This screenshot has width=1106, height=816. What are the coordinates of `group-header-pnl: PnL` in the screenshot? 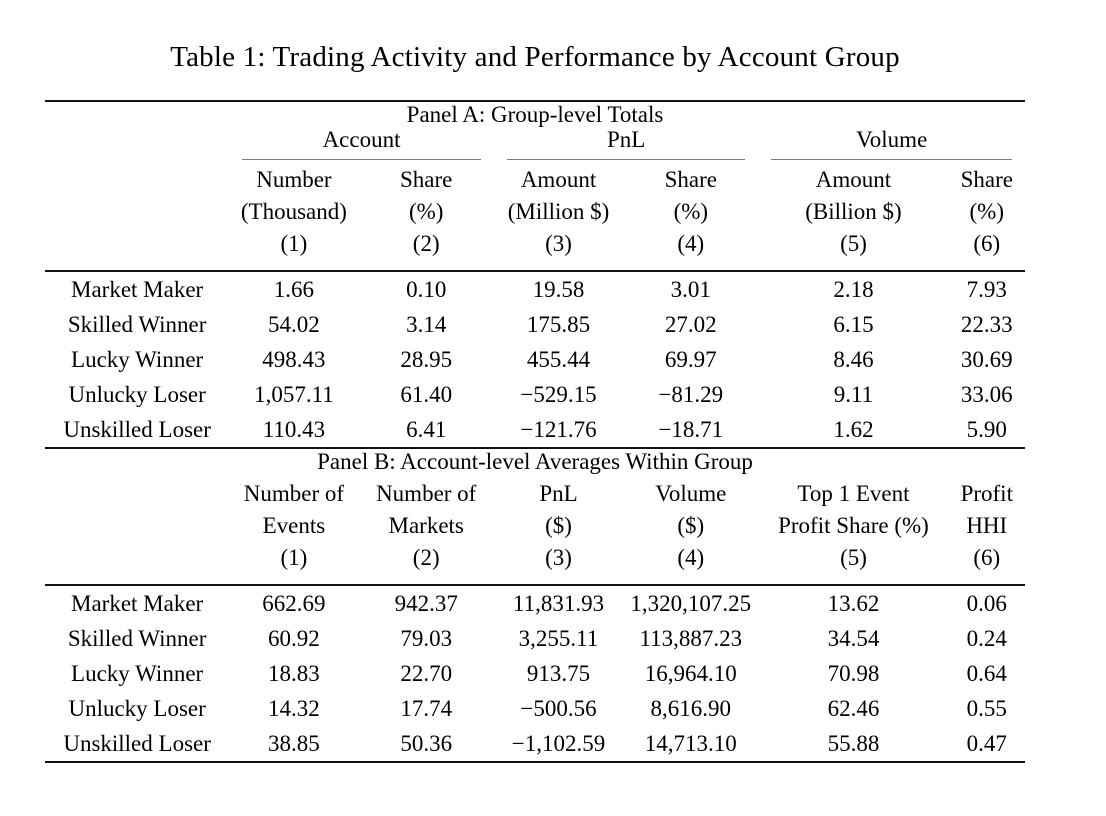 It's located at (626, 143).